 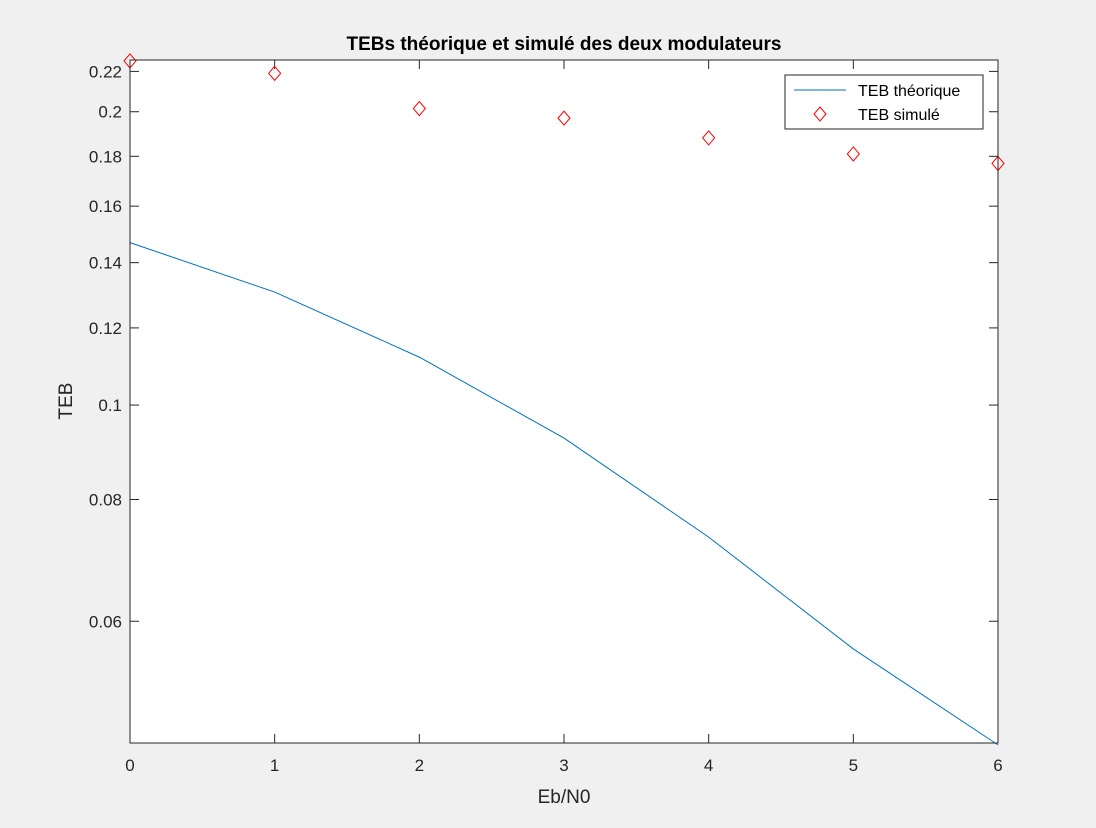 What do you see at coordinates (563, 765) in the screenshot?
I see `x-tick-label: 3` at bounding box center [563, 765].